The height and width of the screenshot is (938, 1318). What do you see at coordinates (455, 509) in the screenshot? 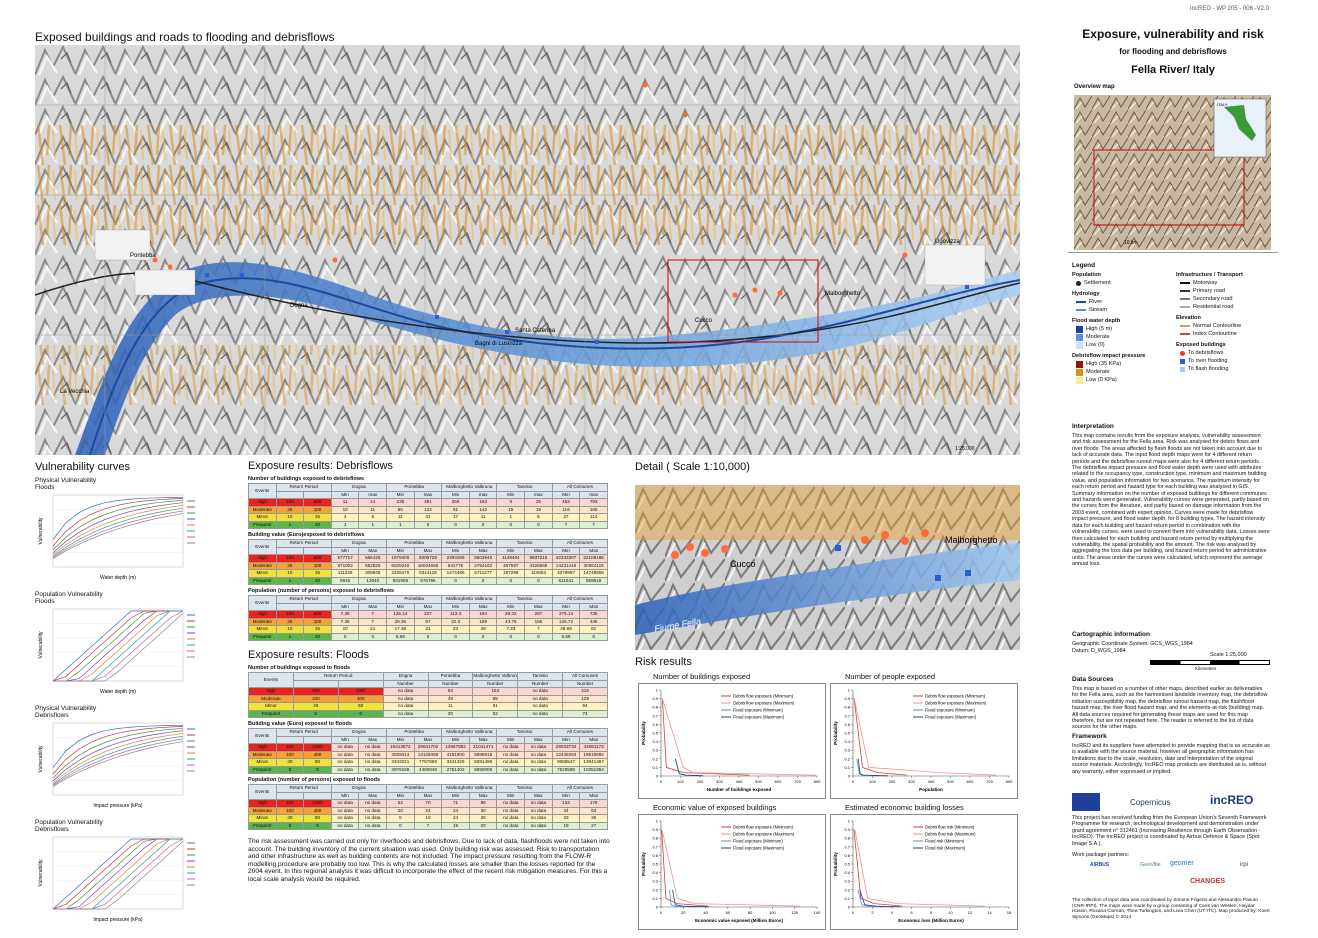
I see `value-cell: 51` at bounding box center [455, 509].